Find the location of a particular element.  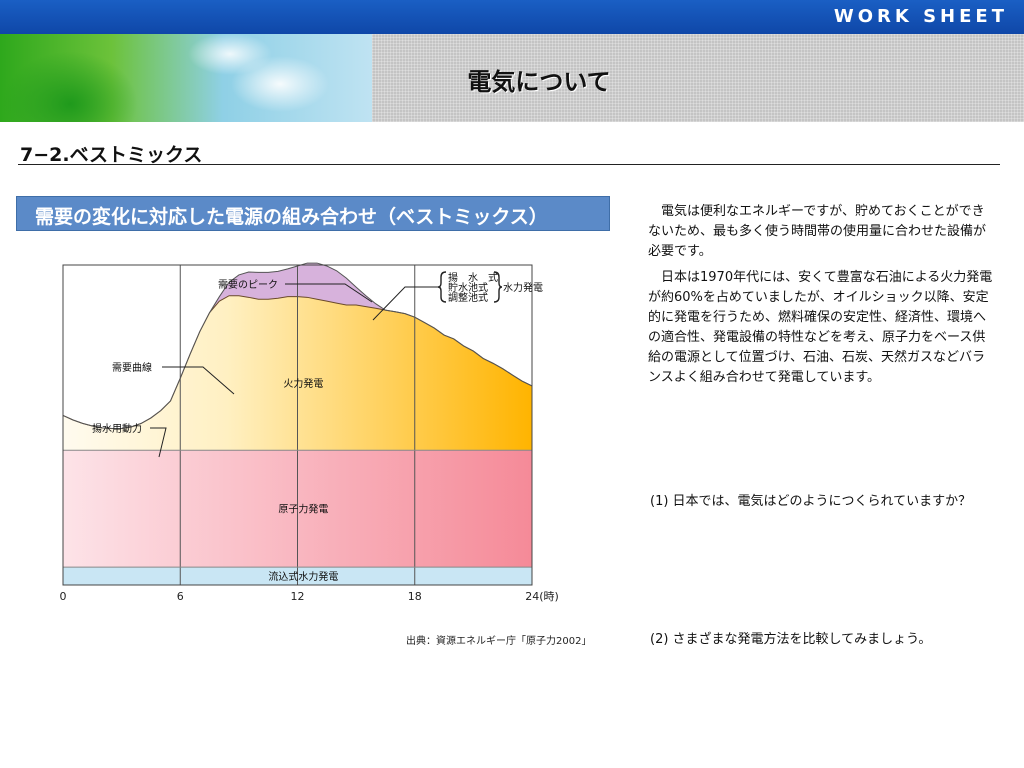

leader-demand-curve is located at coordinates (198, 380).